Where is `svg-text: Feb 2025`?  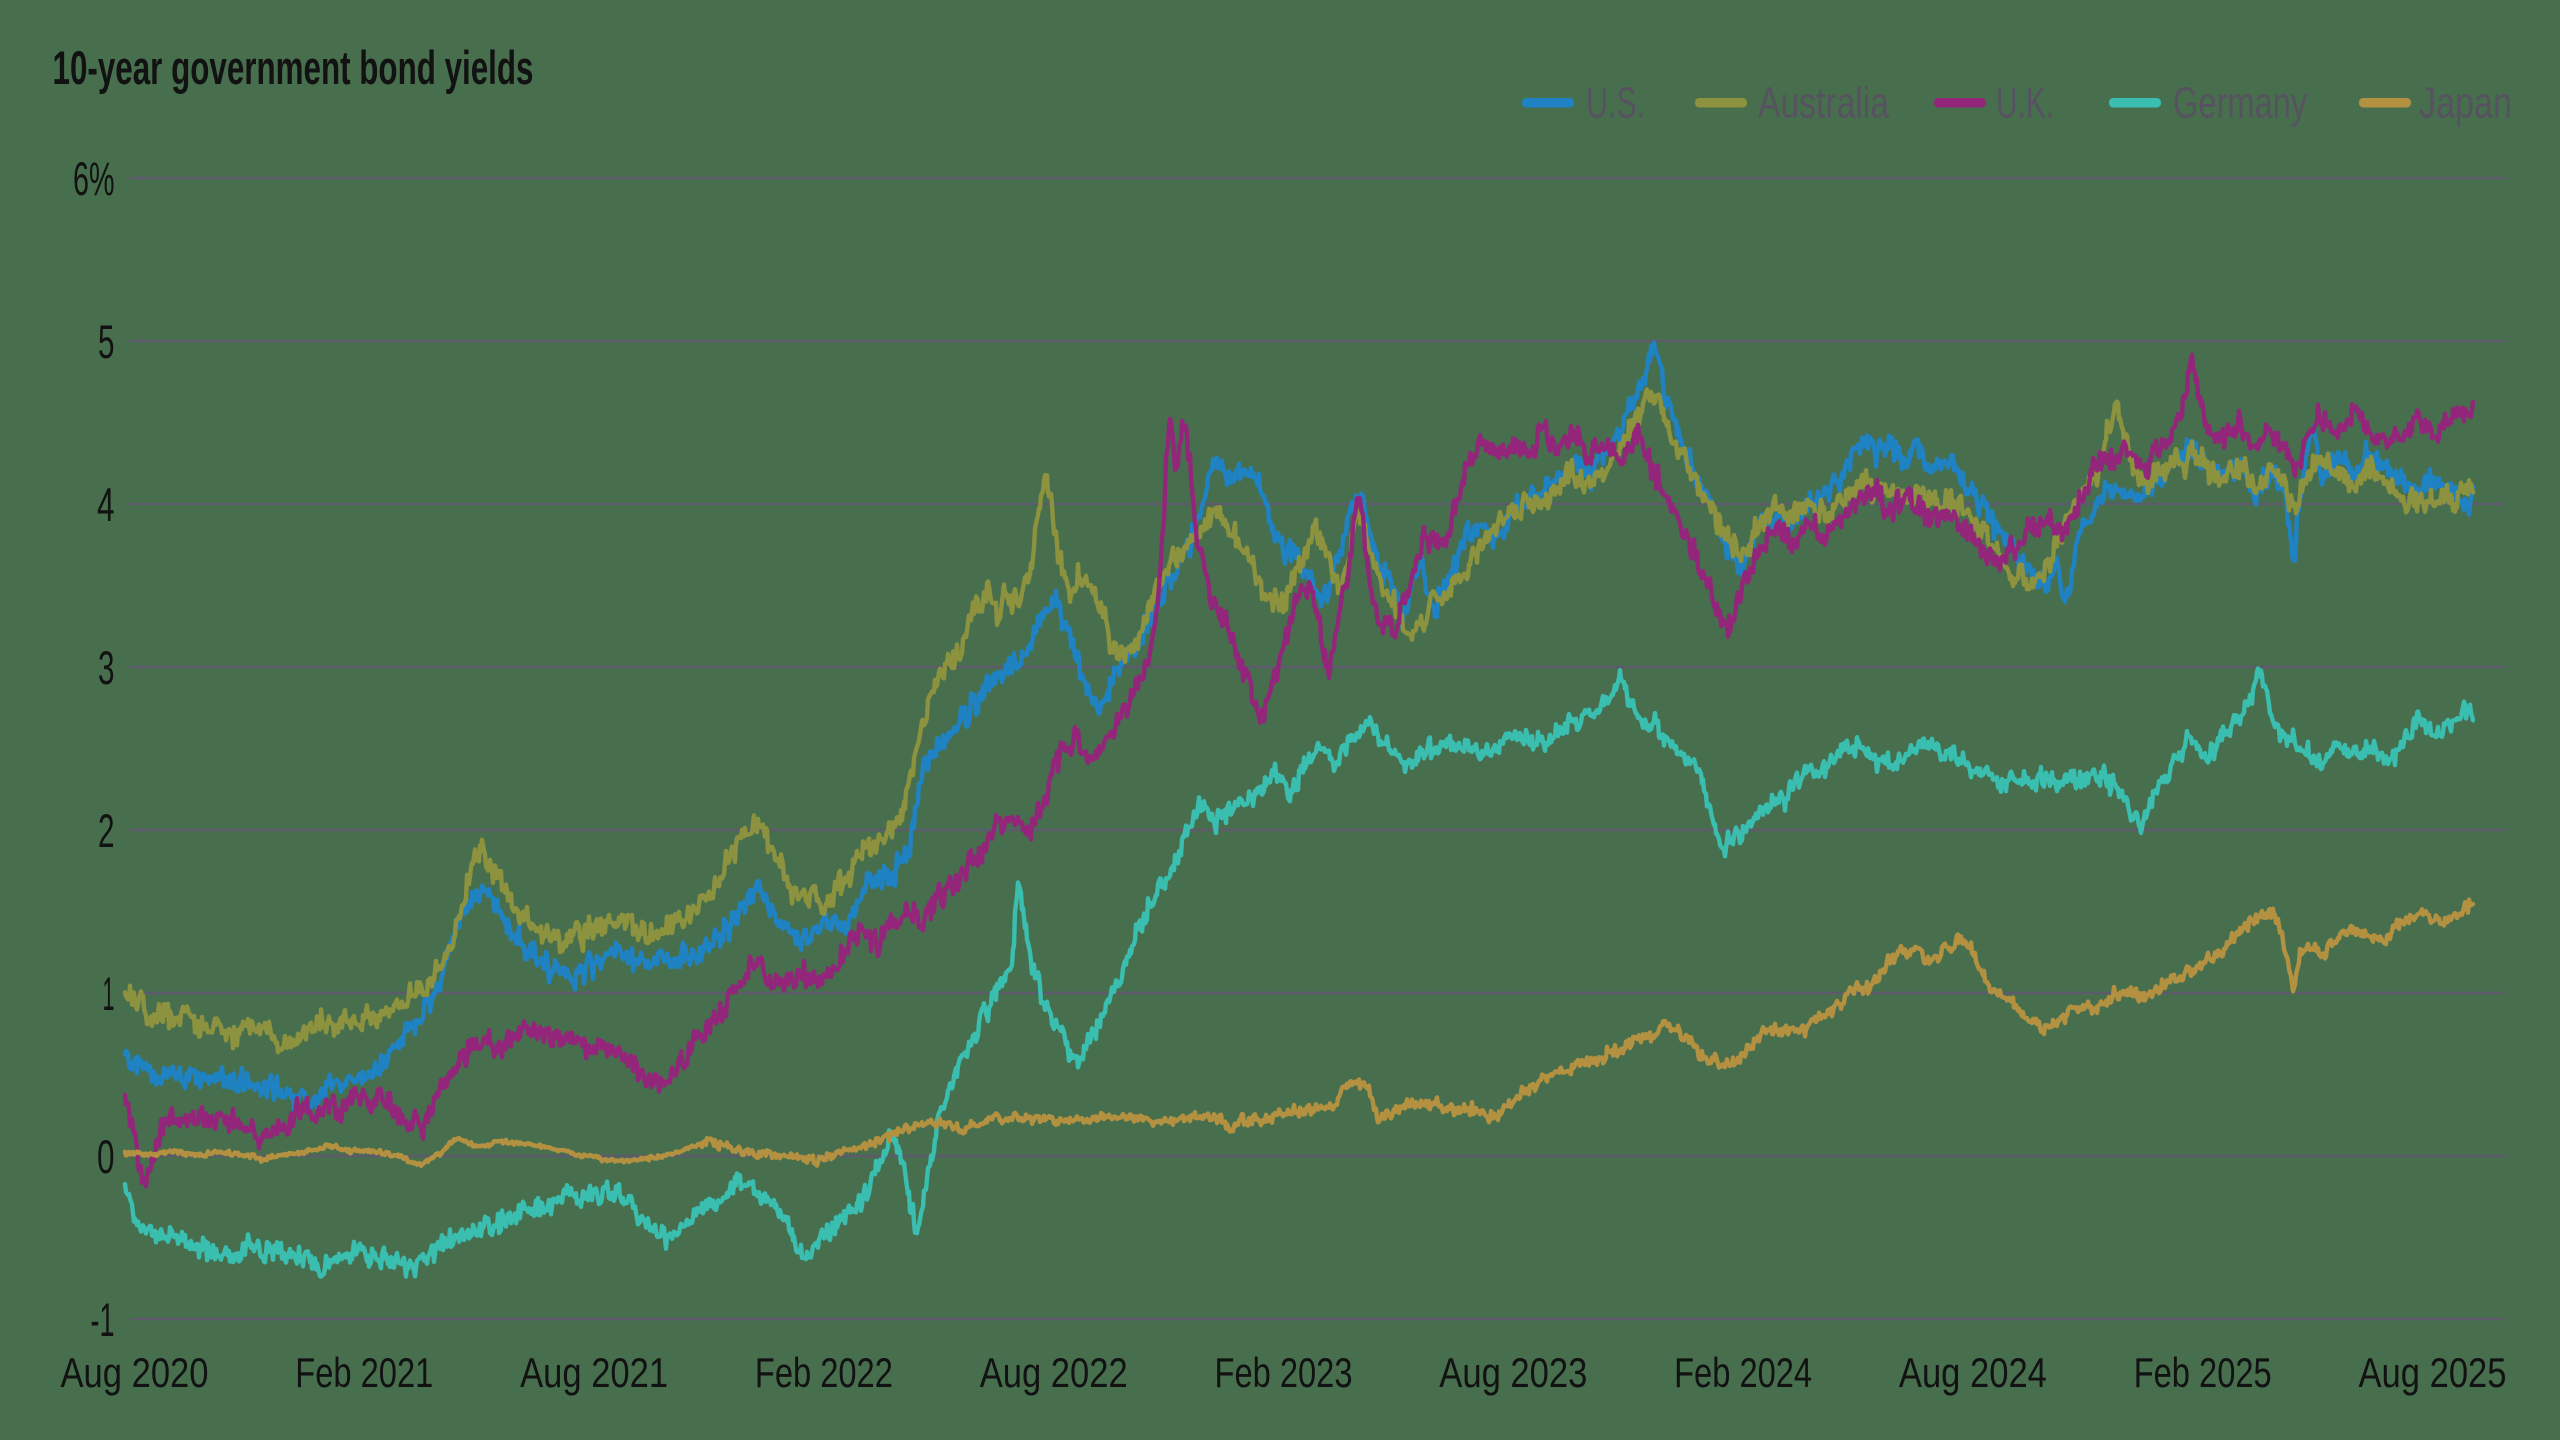 svg-text: Feb 2025 is located at coordinates (2203, 1372).